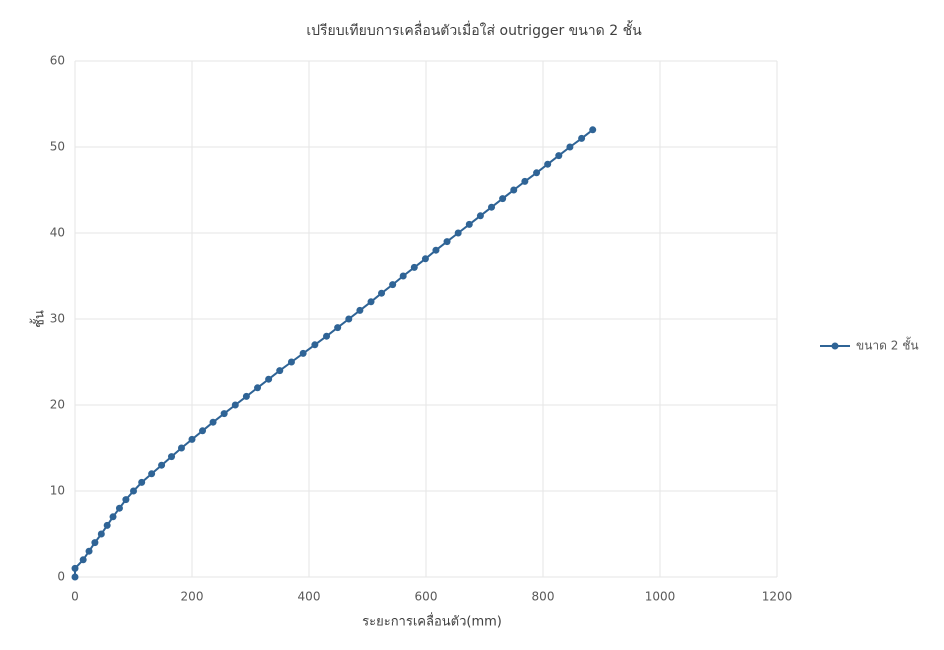  What do you see at coordinates (57, 233) in the screenshot?
I see `y-tick-label: 40` at bounding box center [57, 233].